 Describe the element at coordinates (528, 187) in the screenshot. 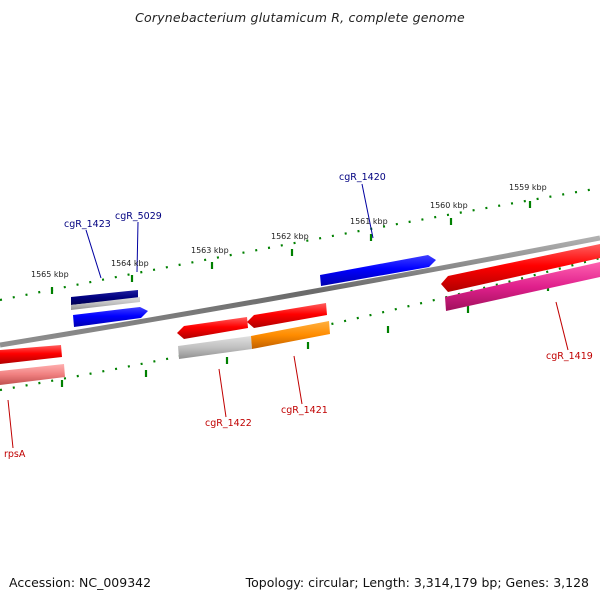

I see `scale-label-1559: 1559 kbp` at that location.